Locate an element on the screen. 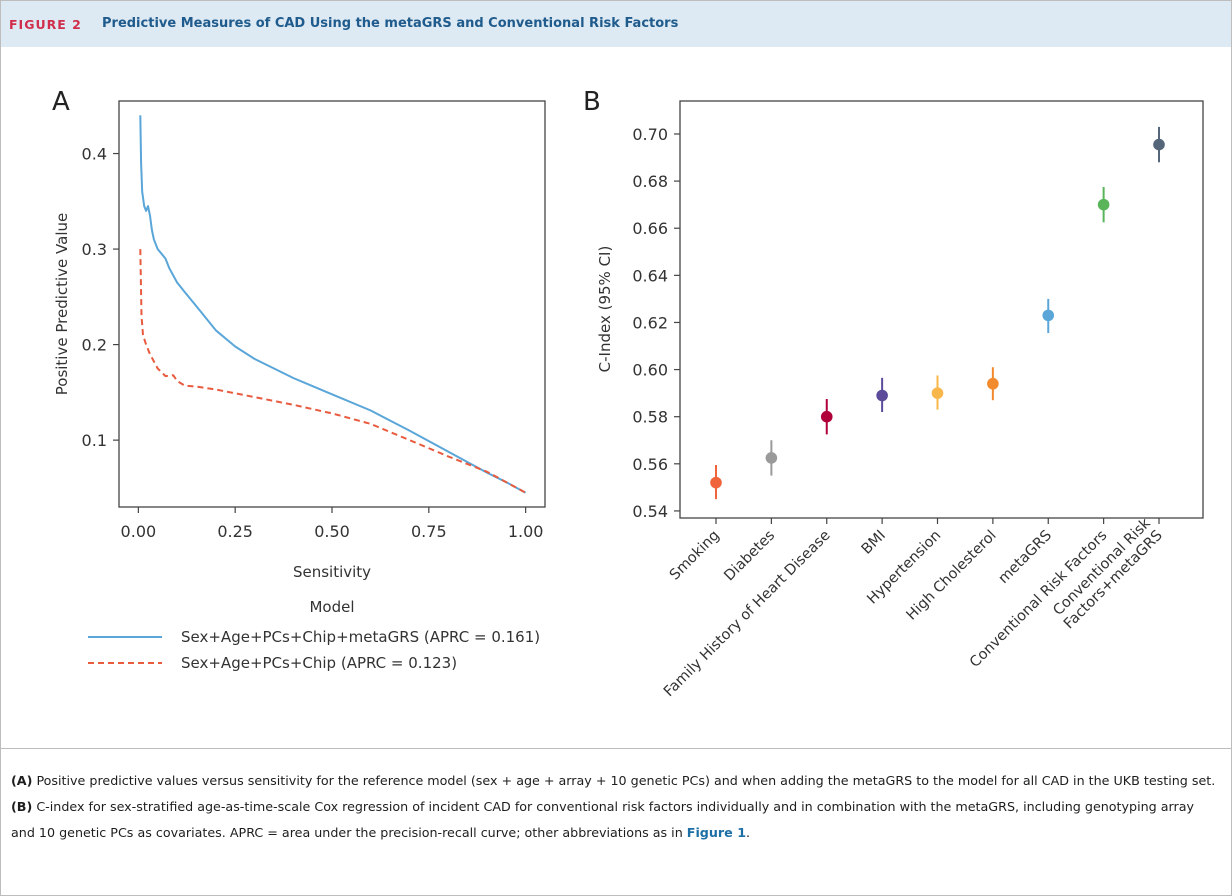 This screenshot has width=1232, height=896. figure-1-link: Figure 1 is located at coordinates (716, 832).